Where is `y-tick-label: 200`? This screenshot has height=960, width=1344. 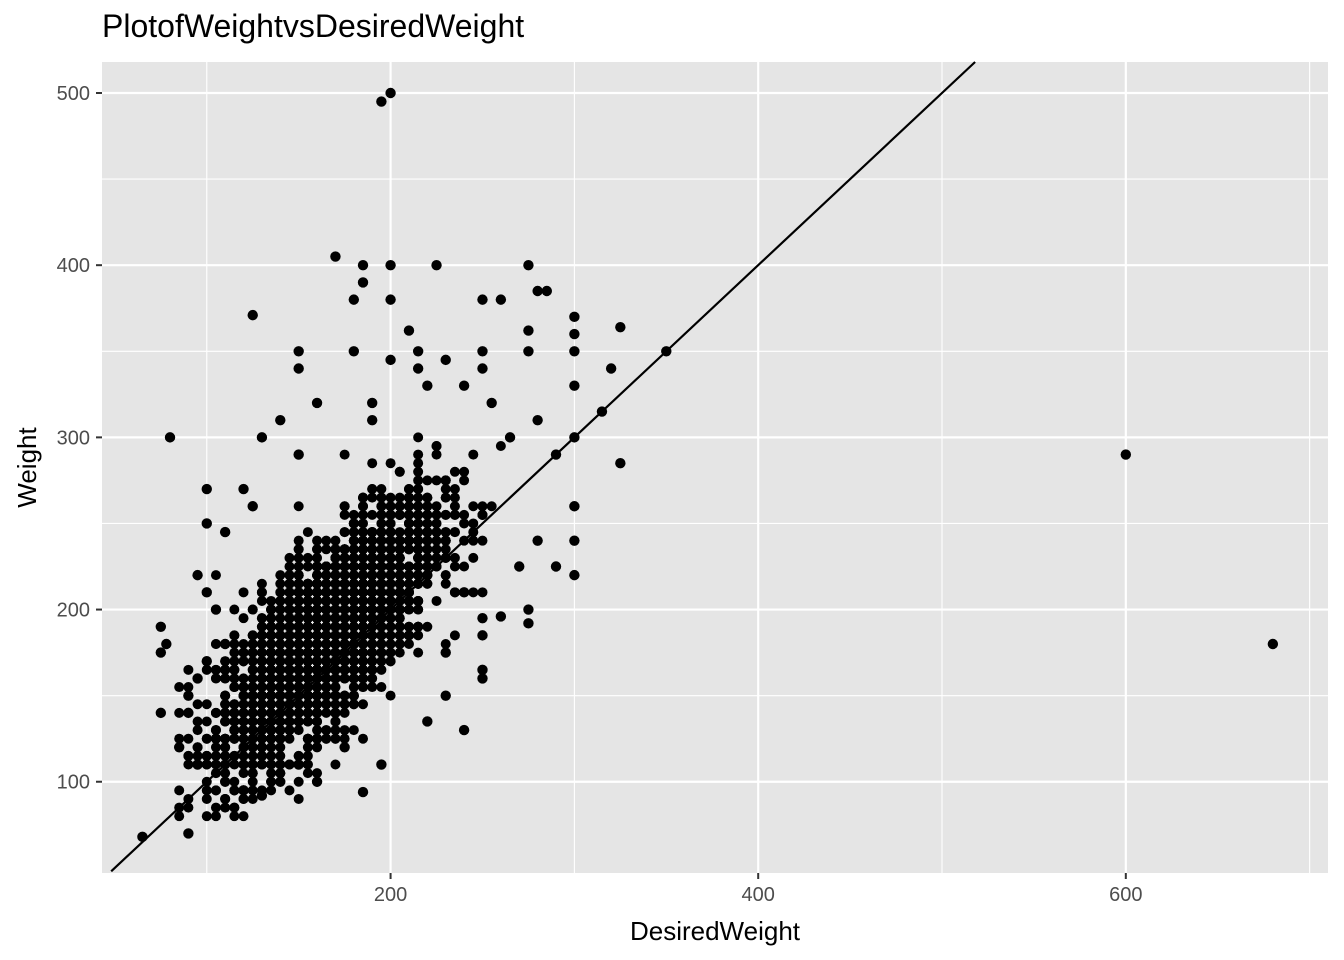 y-tick-label: 200 is located at coordinates (73, 611).